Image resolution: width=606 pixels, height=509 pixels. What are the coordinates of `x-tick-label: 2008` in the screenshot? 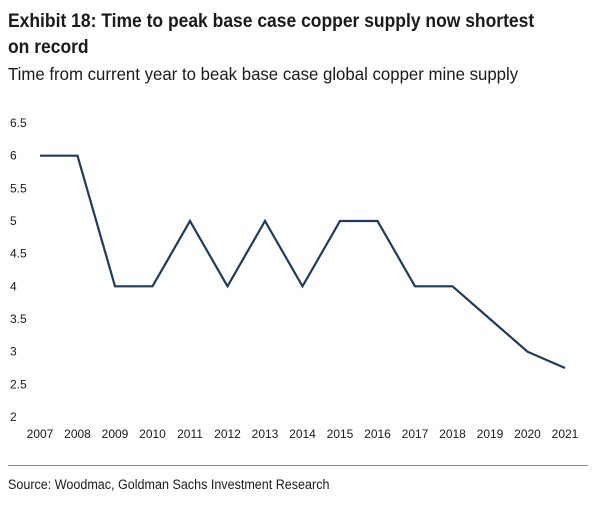 It's located at (77, 434).